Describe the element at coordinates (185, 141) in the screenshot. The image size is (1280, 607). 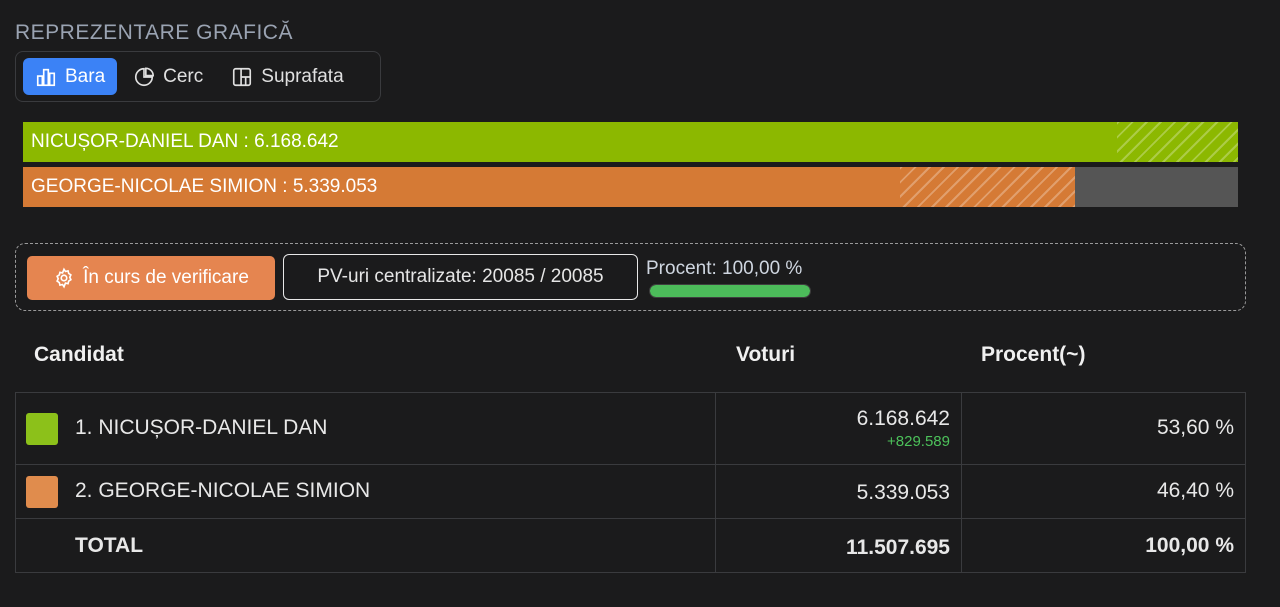
I see `bar-label-dan: NICUȘOR-DANIEL DAN : 6.168.642` at that location.